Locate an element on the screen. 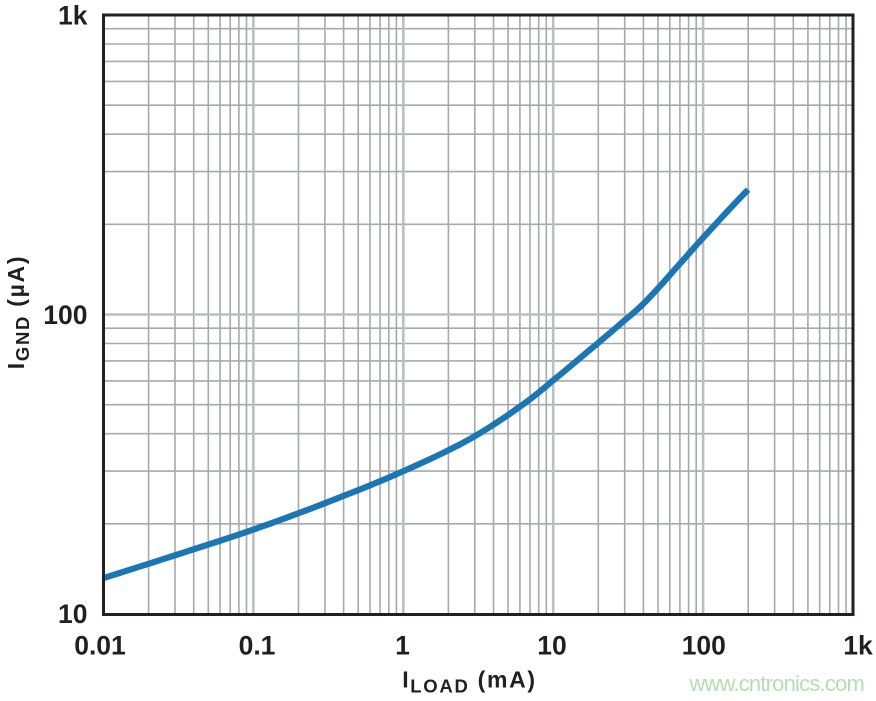 This screenshot has width=876, height=701. svg-text: www.cntronics.com is located at coordinates (776, 683).